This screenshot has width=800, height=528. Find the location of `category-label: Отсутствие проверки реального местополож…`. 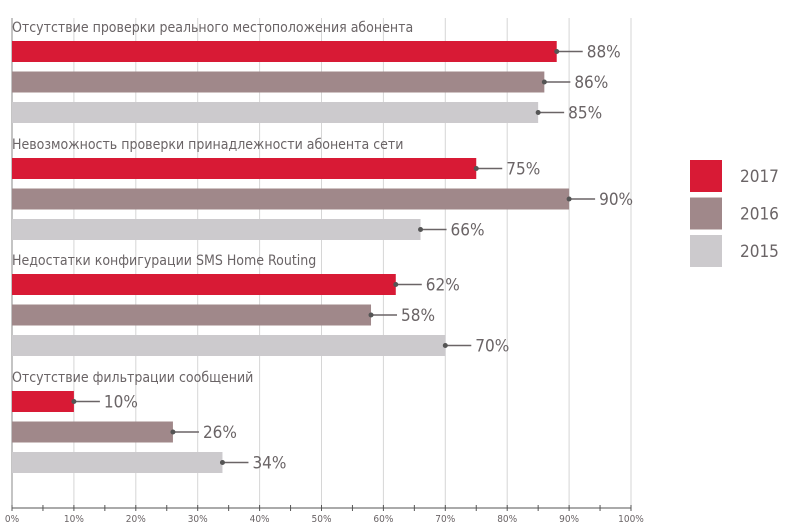

category-label: Отсутствие проверки реального местополож… is located at coordinates (212, 28).